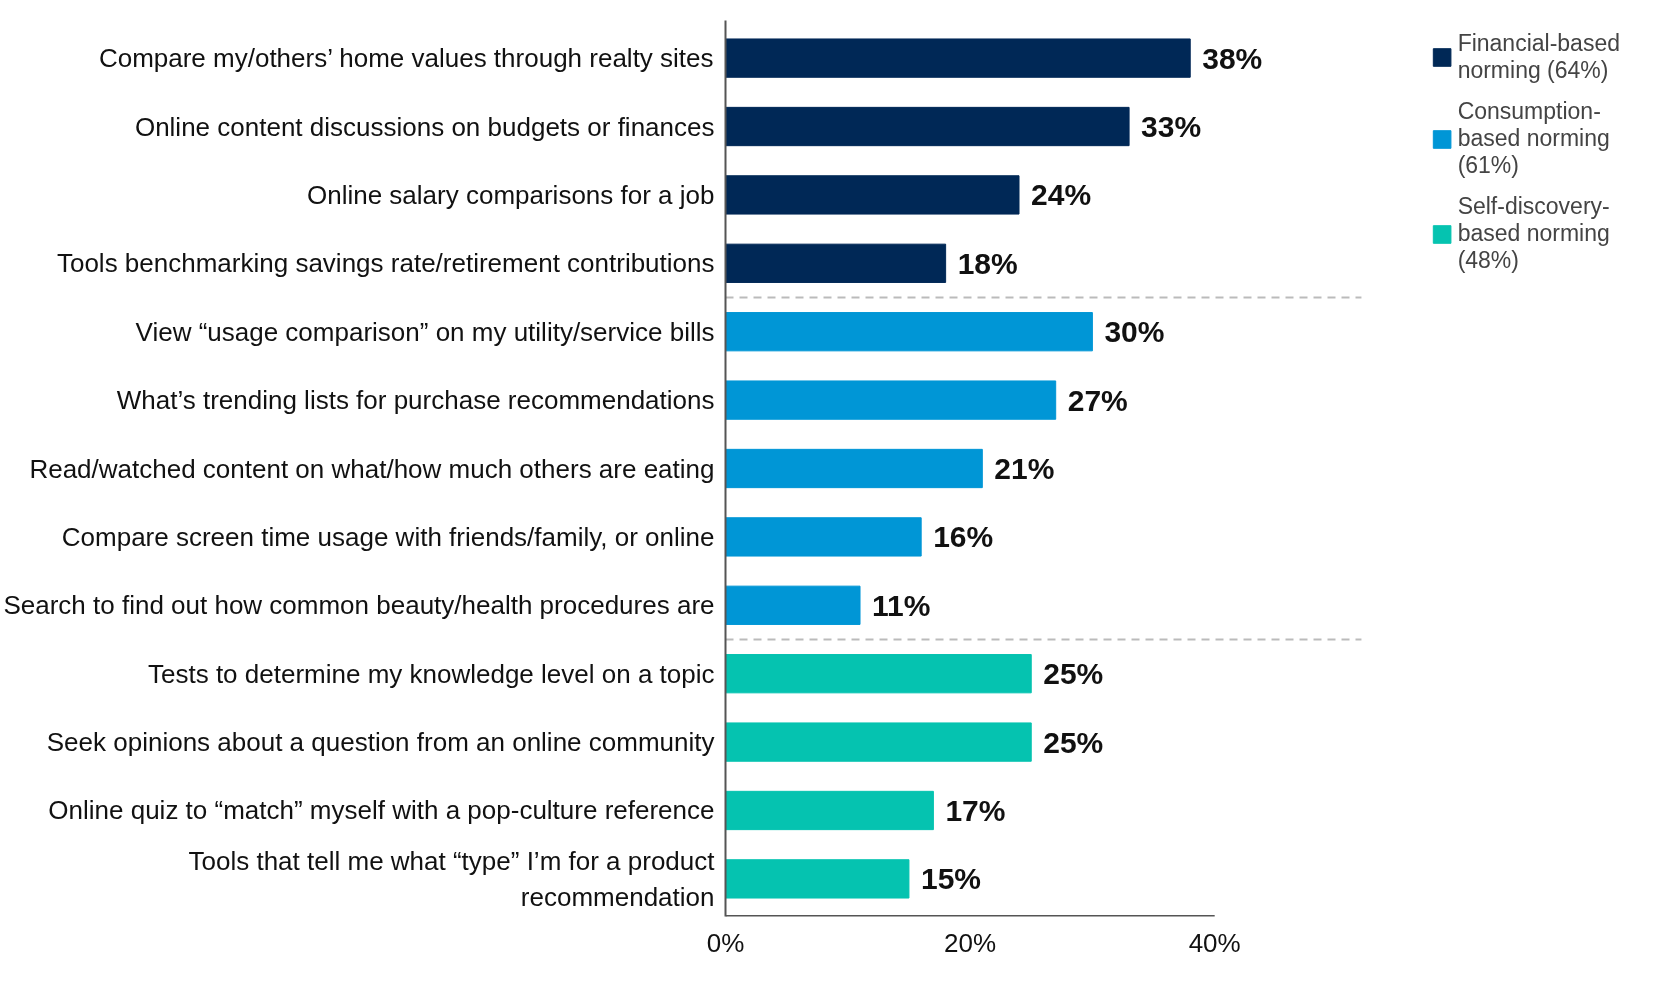 The image size is (1670, 999). I want to click on y-tick-label: Search to find out how common beauty/health procedures are, so click(359, 605).